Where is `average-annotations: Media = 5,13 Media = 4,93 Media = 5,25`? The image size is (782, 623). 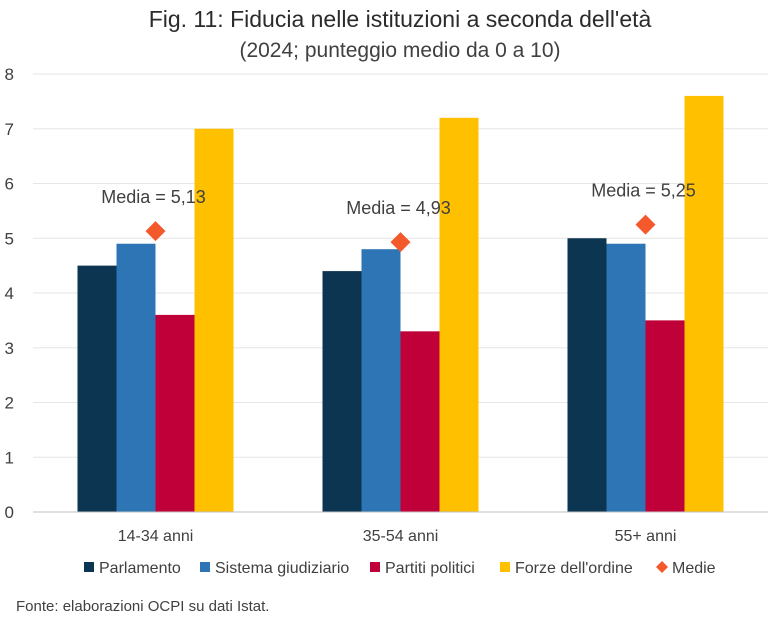 average-annotations: Media = 5,13 Media = 4,93 Media = 5,25 is located at coordinates (398, 200).